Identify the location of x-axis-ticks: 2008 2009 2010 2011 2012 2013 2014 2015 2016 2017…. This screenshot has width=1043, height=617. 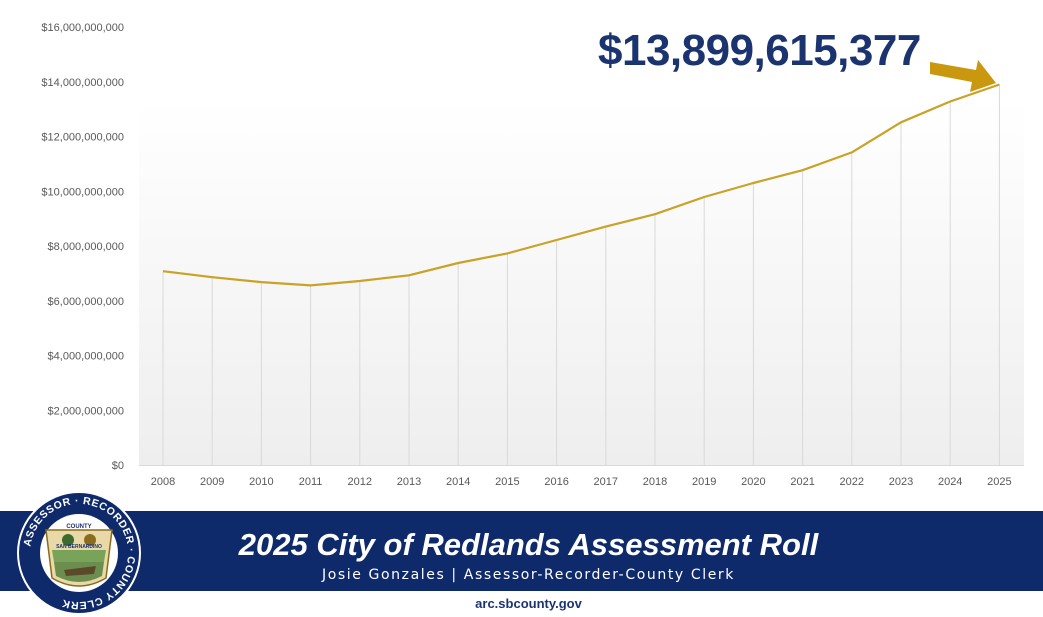
(581, 482).